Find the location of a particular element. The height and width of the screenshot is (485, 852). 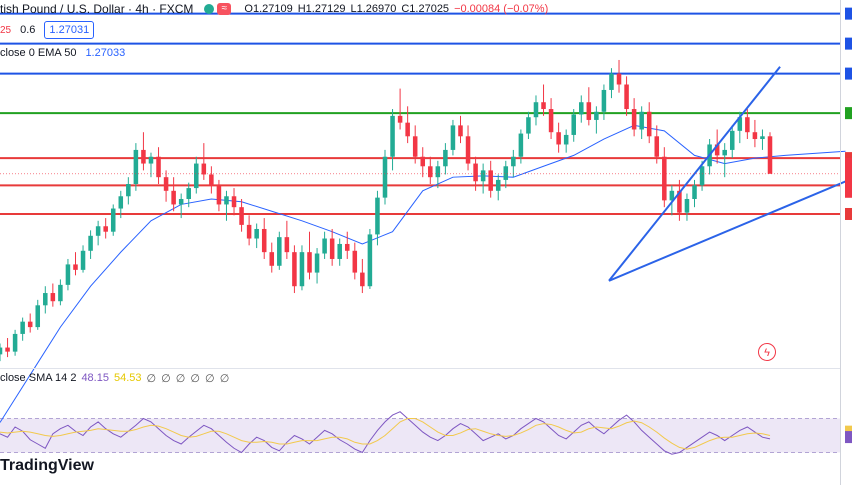

rsi-band-background is located at coordinates (420, 435).